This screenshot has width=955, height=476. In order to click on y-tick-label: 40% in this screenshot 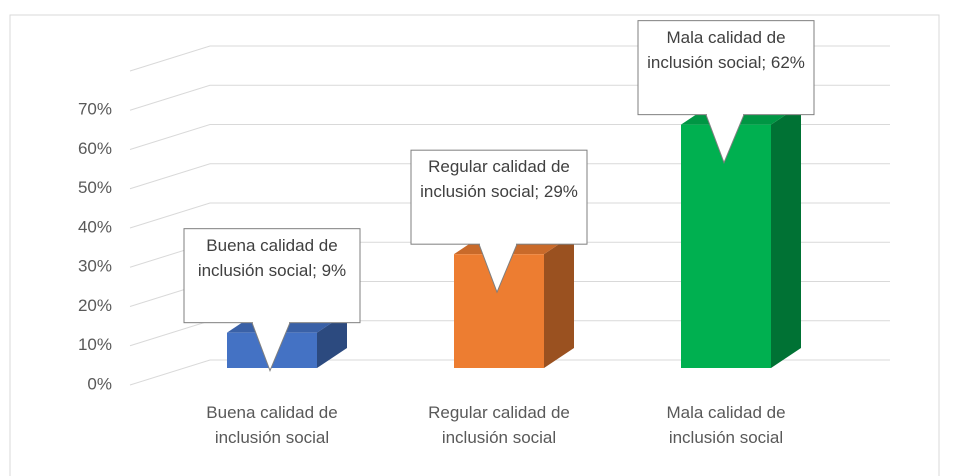, I will do `click(95, 226)`.